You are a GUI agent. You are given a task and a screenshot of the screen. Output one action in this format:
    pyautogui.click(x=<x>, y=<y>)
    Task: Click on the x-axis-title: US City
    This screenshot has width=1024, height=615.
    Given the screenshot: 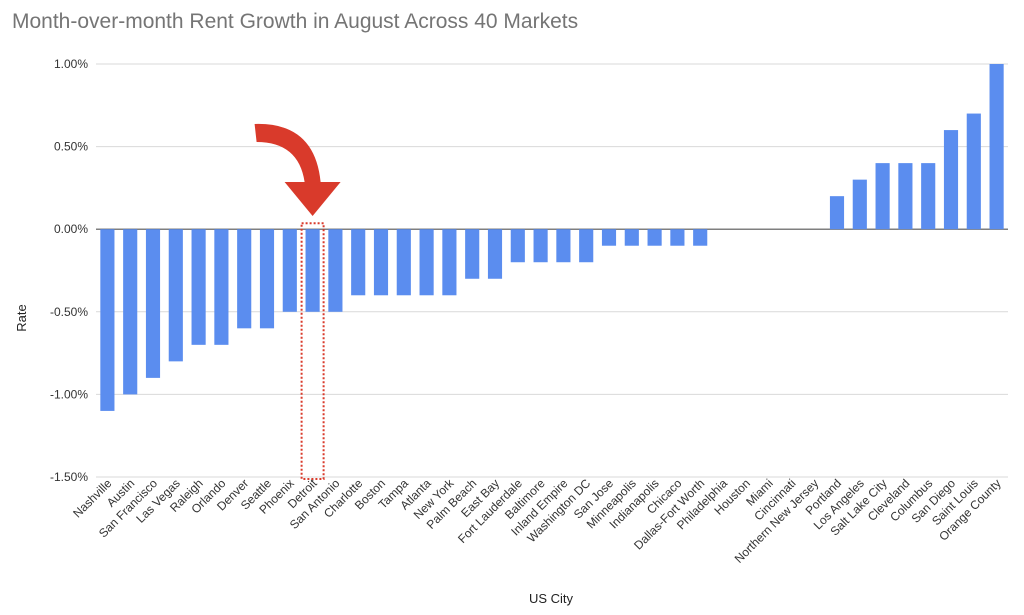 What is the action you would take?
    pyautogui.click(x=551, y=598)
    